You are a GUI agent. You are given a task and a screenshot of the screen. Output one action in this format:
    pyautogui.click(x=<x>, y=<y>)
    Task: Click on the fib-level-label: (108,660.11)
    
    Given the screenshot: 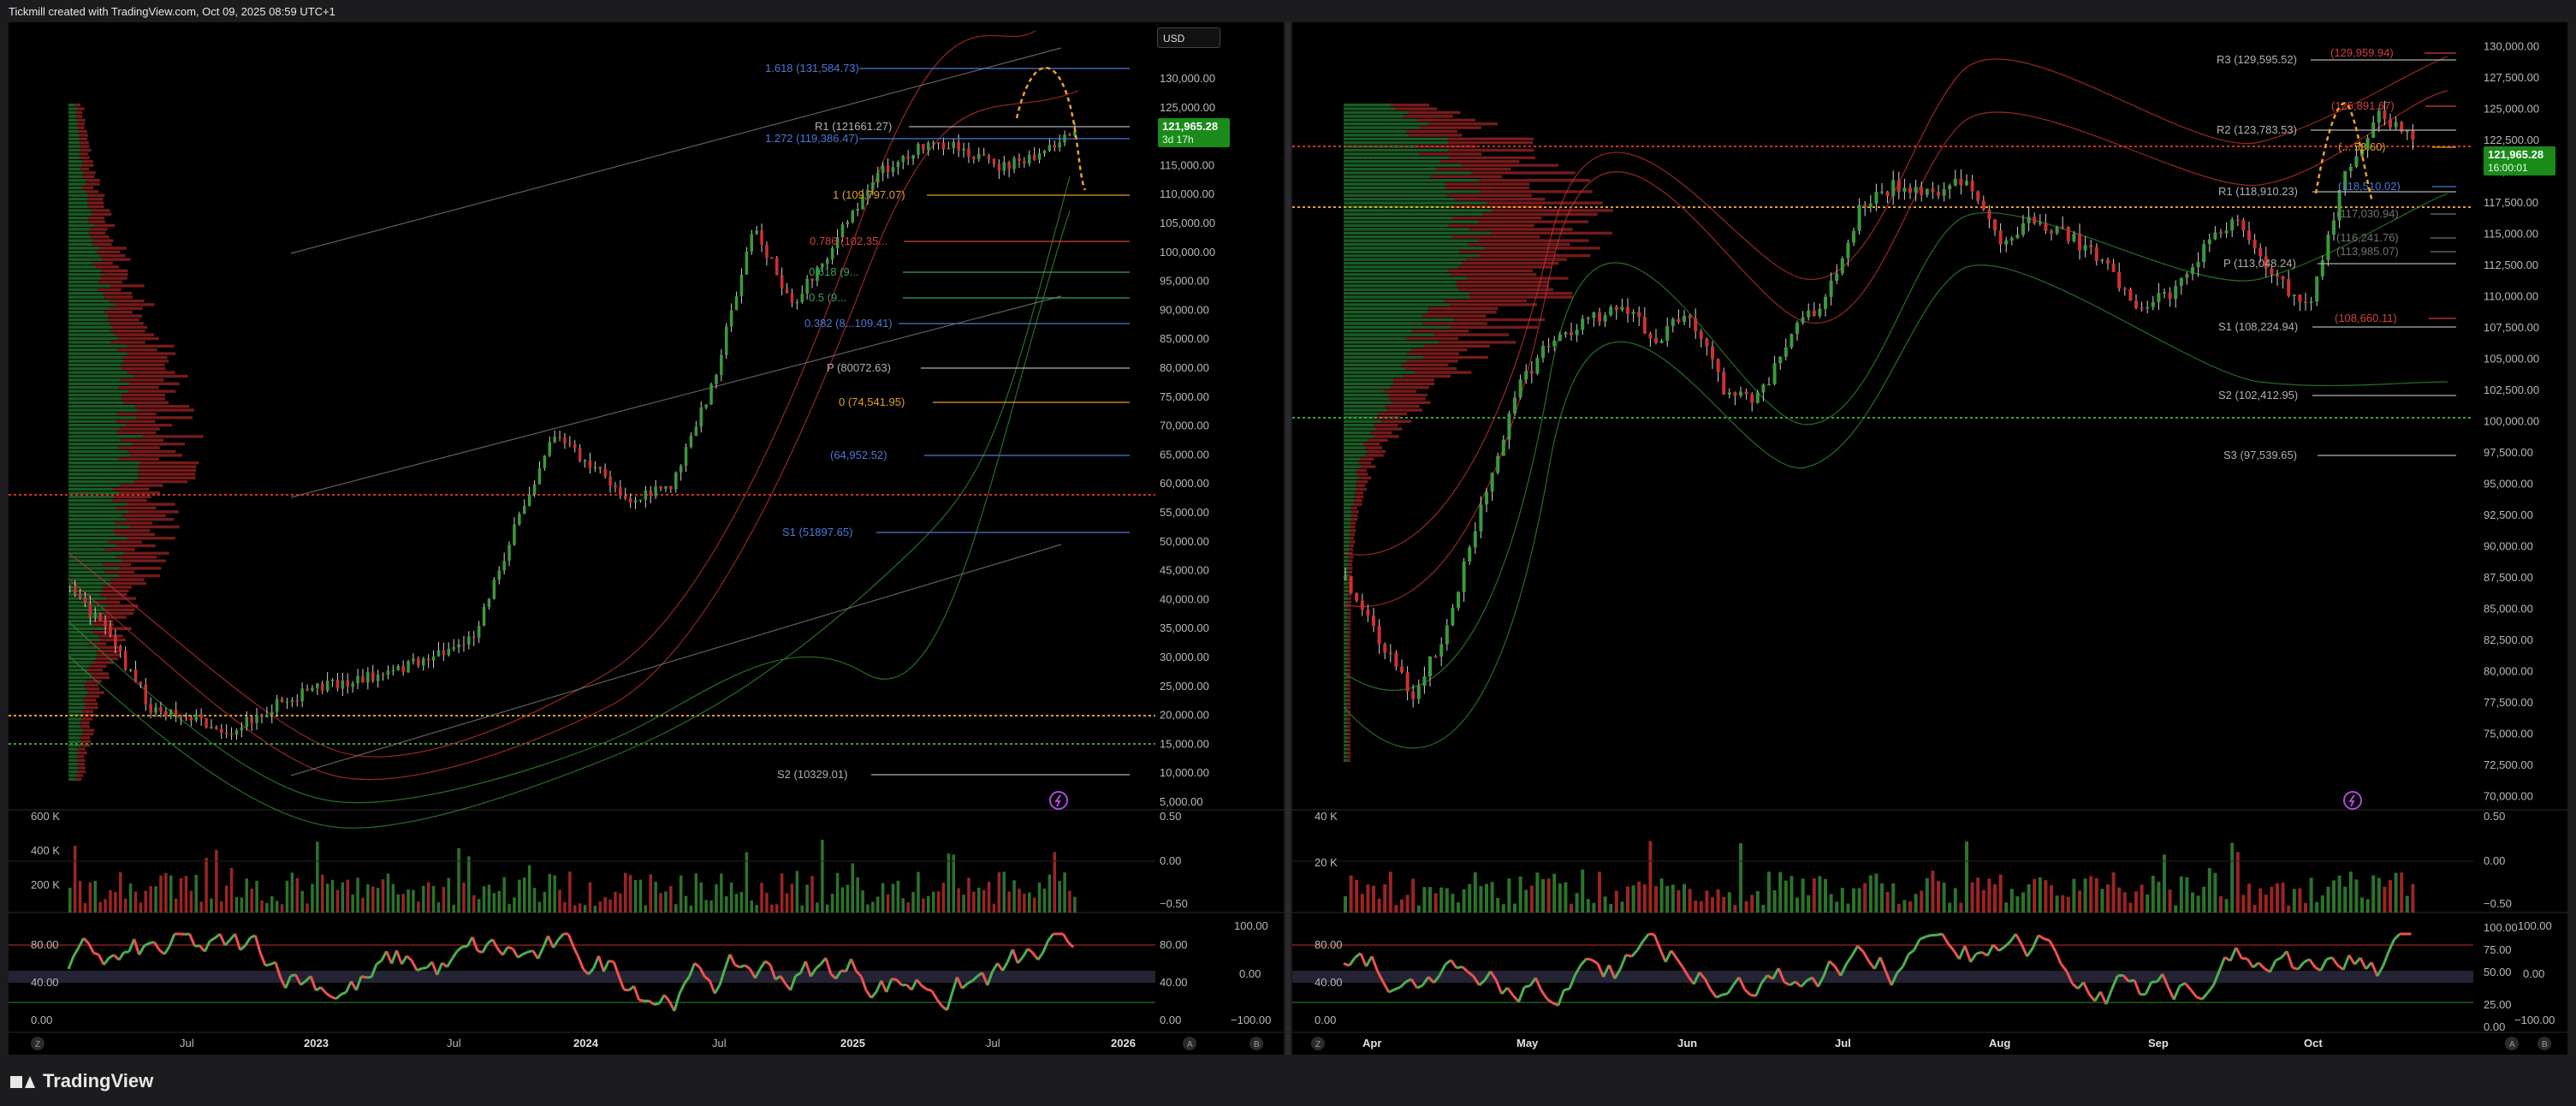 What is the action you would take?
    pyautogui.click(x=2366, y=318)
    